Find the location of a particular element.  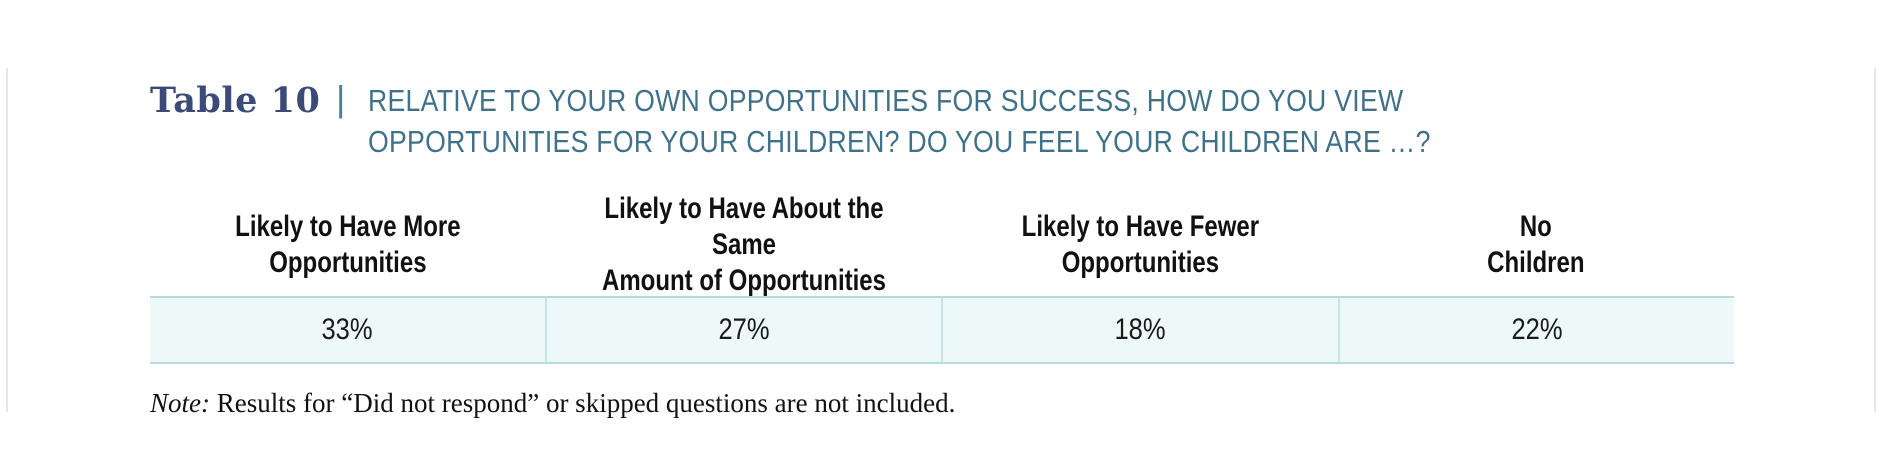

column-header-no-children: No Children is located at coordinates (1536, 250).